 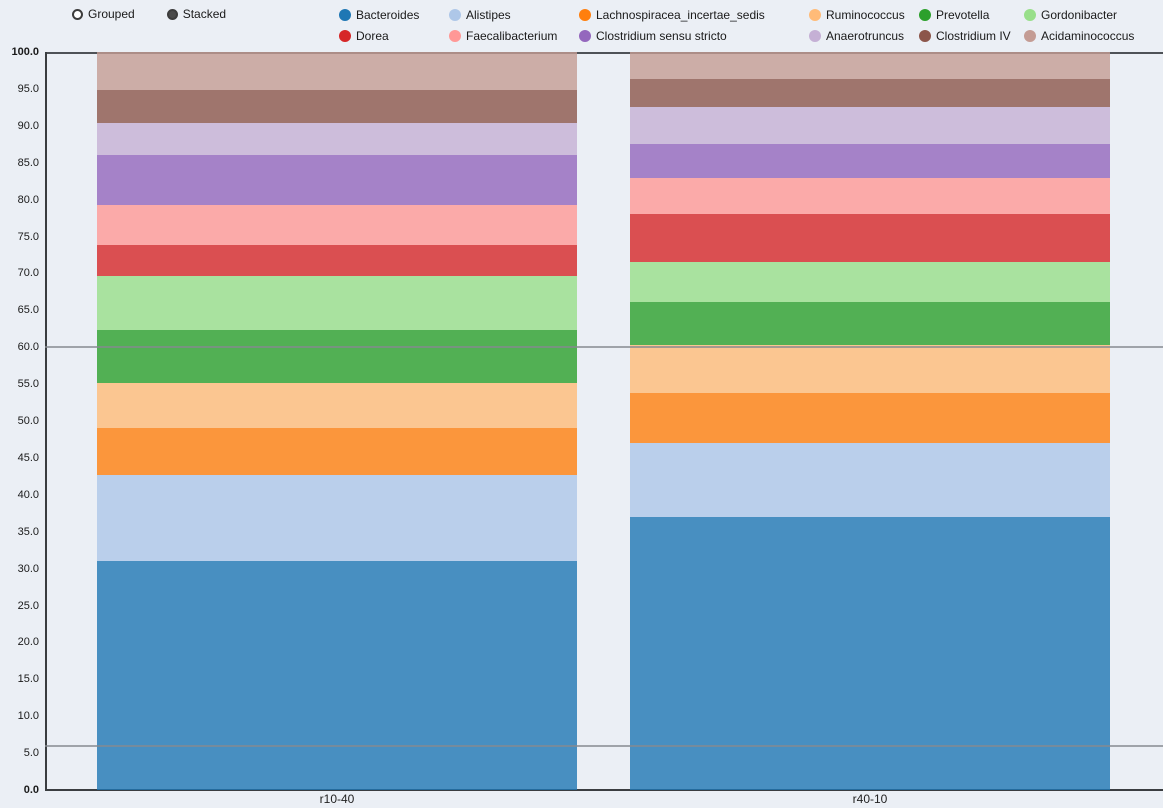 What do you see at coordinates (28, 605) in the screenshot?
I see `y-axis-tick-label: 25.0` at bounding box center [28, 605].